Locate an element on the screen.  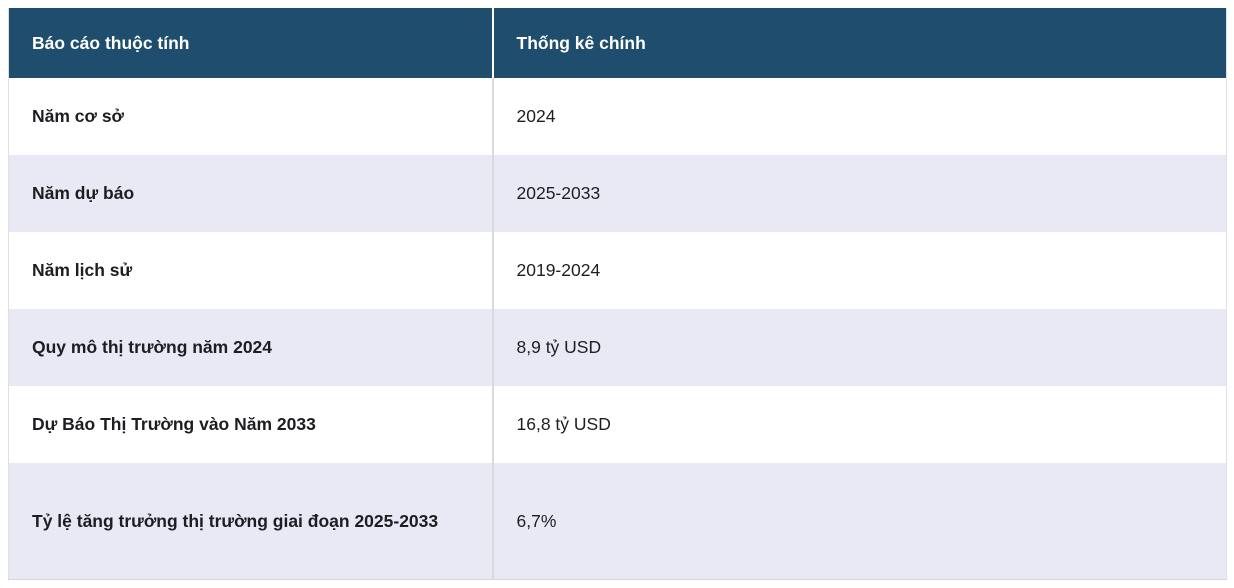
table-row: Quy mô thị trường năm 2024 8,9 tỷ USD is located at coordinates (617, 347).